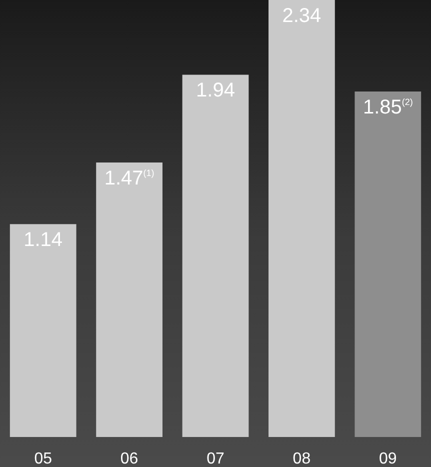 This screenshot has width=431, height=467. I want to click on x-tick-label: 06, so click(129, 458).